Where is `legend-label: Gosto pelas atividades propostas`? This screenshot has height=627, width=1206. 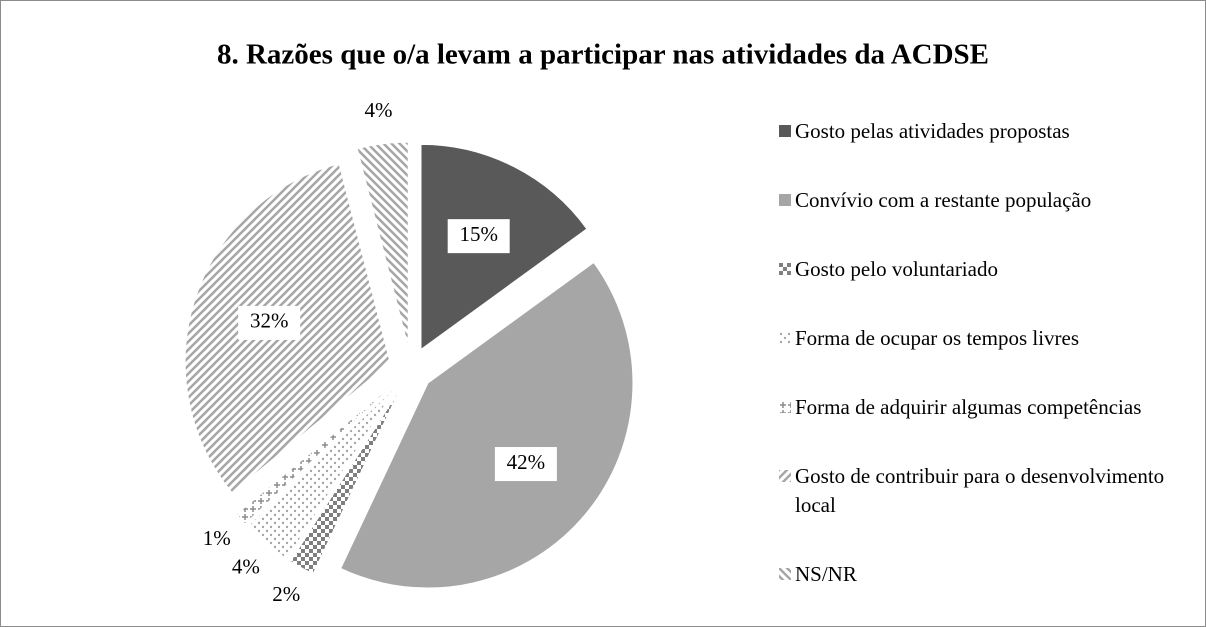 legend-label: Gosto pelas atividades propostas is located at coordinates (932, 131).